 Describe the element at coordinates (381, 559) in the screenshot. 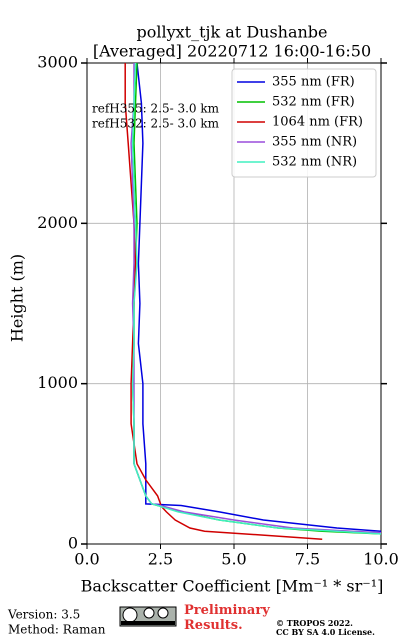

I see `x-tick-label: 10.0` at that location.